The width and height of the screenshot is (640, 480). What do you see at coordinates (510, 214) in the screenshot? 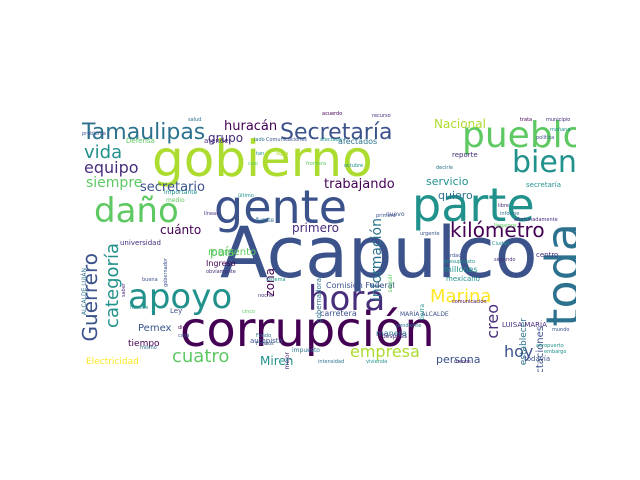
I see `word: informe` at bounding box center [510, 214].